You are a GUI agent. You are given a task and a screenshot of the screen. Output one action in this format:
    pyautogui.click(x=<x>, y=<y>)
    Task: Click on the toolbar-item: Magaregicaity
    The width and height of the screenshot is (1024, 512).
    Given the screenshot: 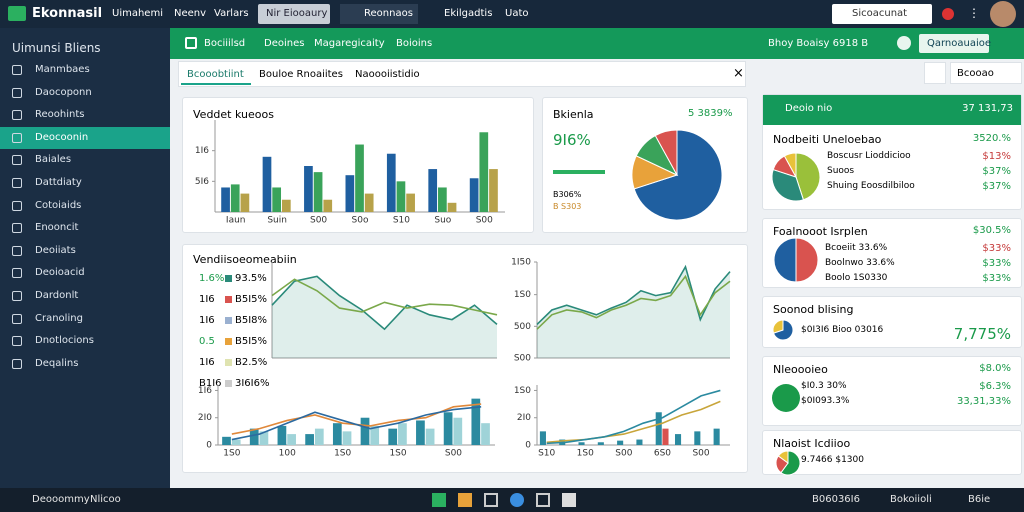 What is the action you would take?
    pyautogui.click(x=349, y=43)
    